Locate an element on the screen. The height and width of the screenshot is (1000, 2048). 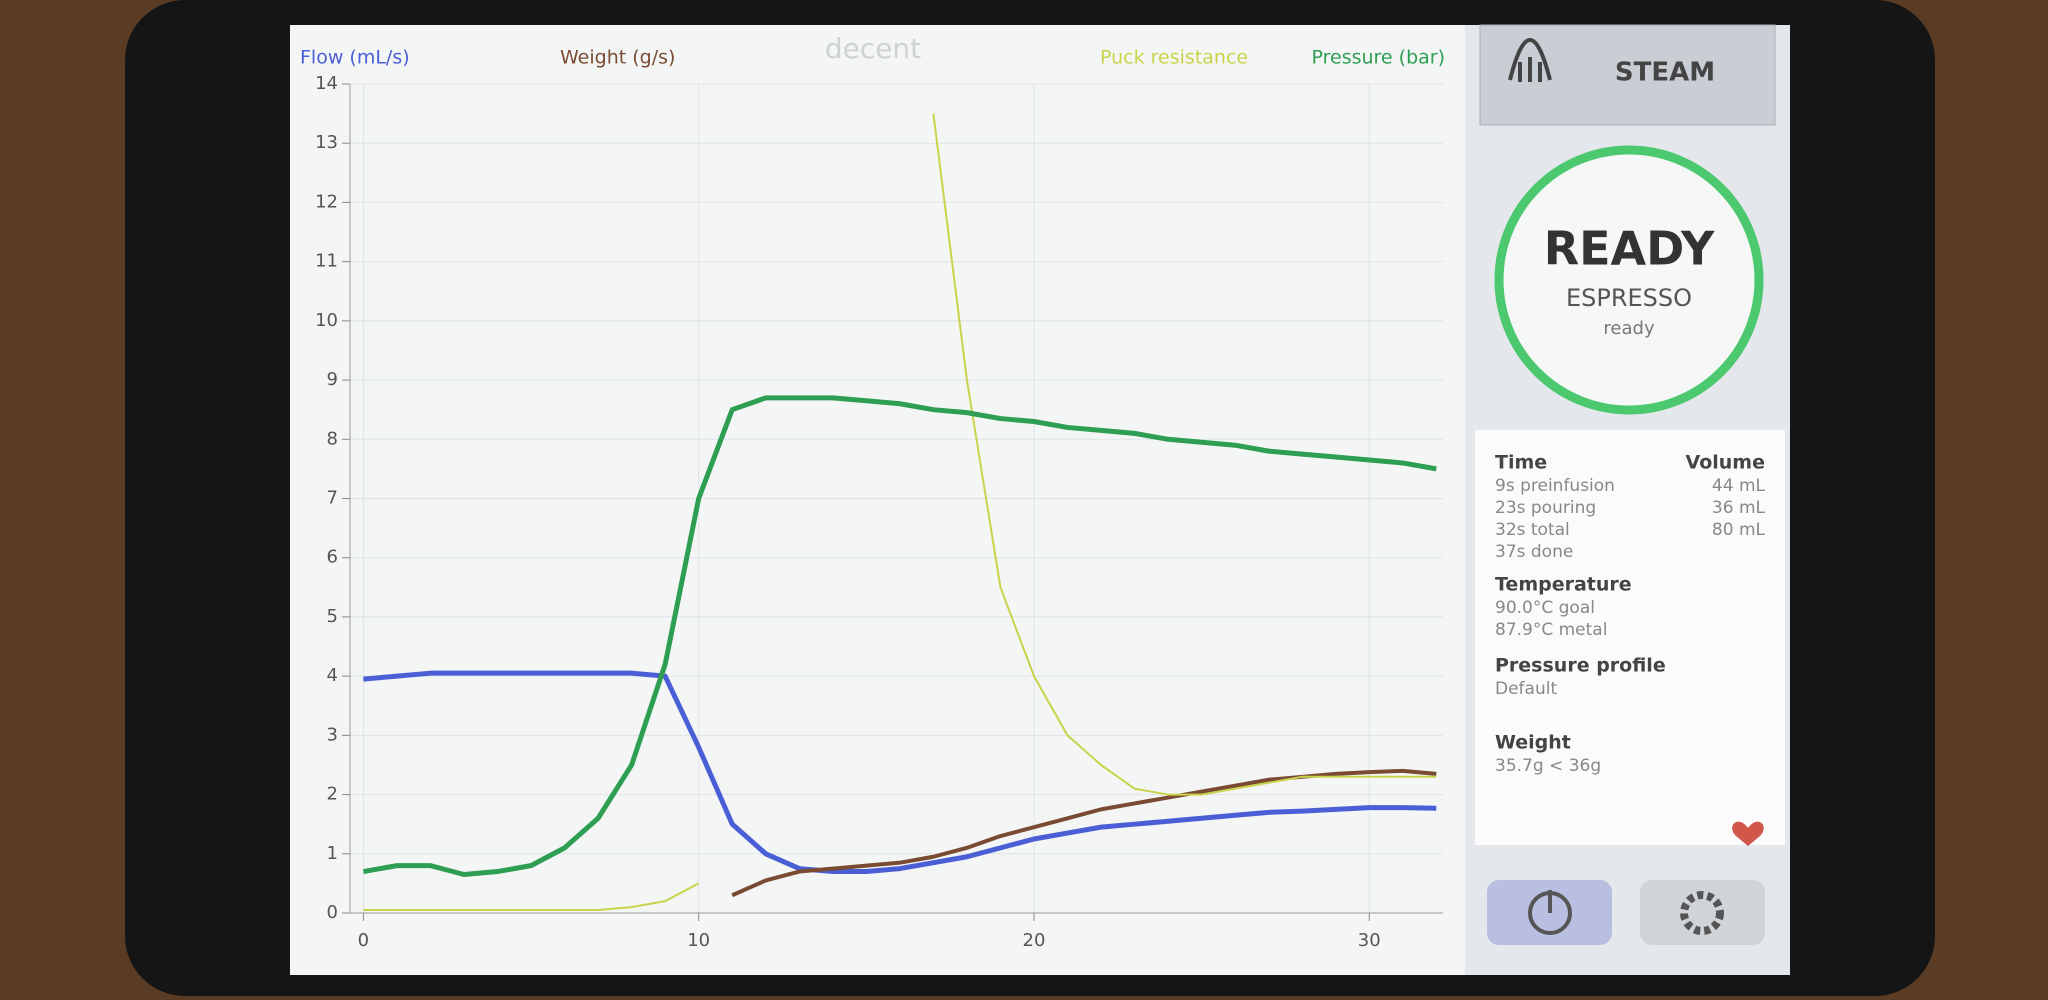
info-panel is located at coordinates (1630, 637).